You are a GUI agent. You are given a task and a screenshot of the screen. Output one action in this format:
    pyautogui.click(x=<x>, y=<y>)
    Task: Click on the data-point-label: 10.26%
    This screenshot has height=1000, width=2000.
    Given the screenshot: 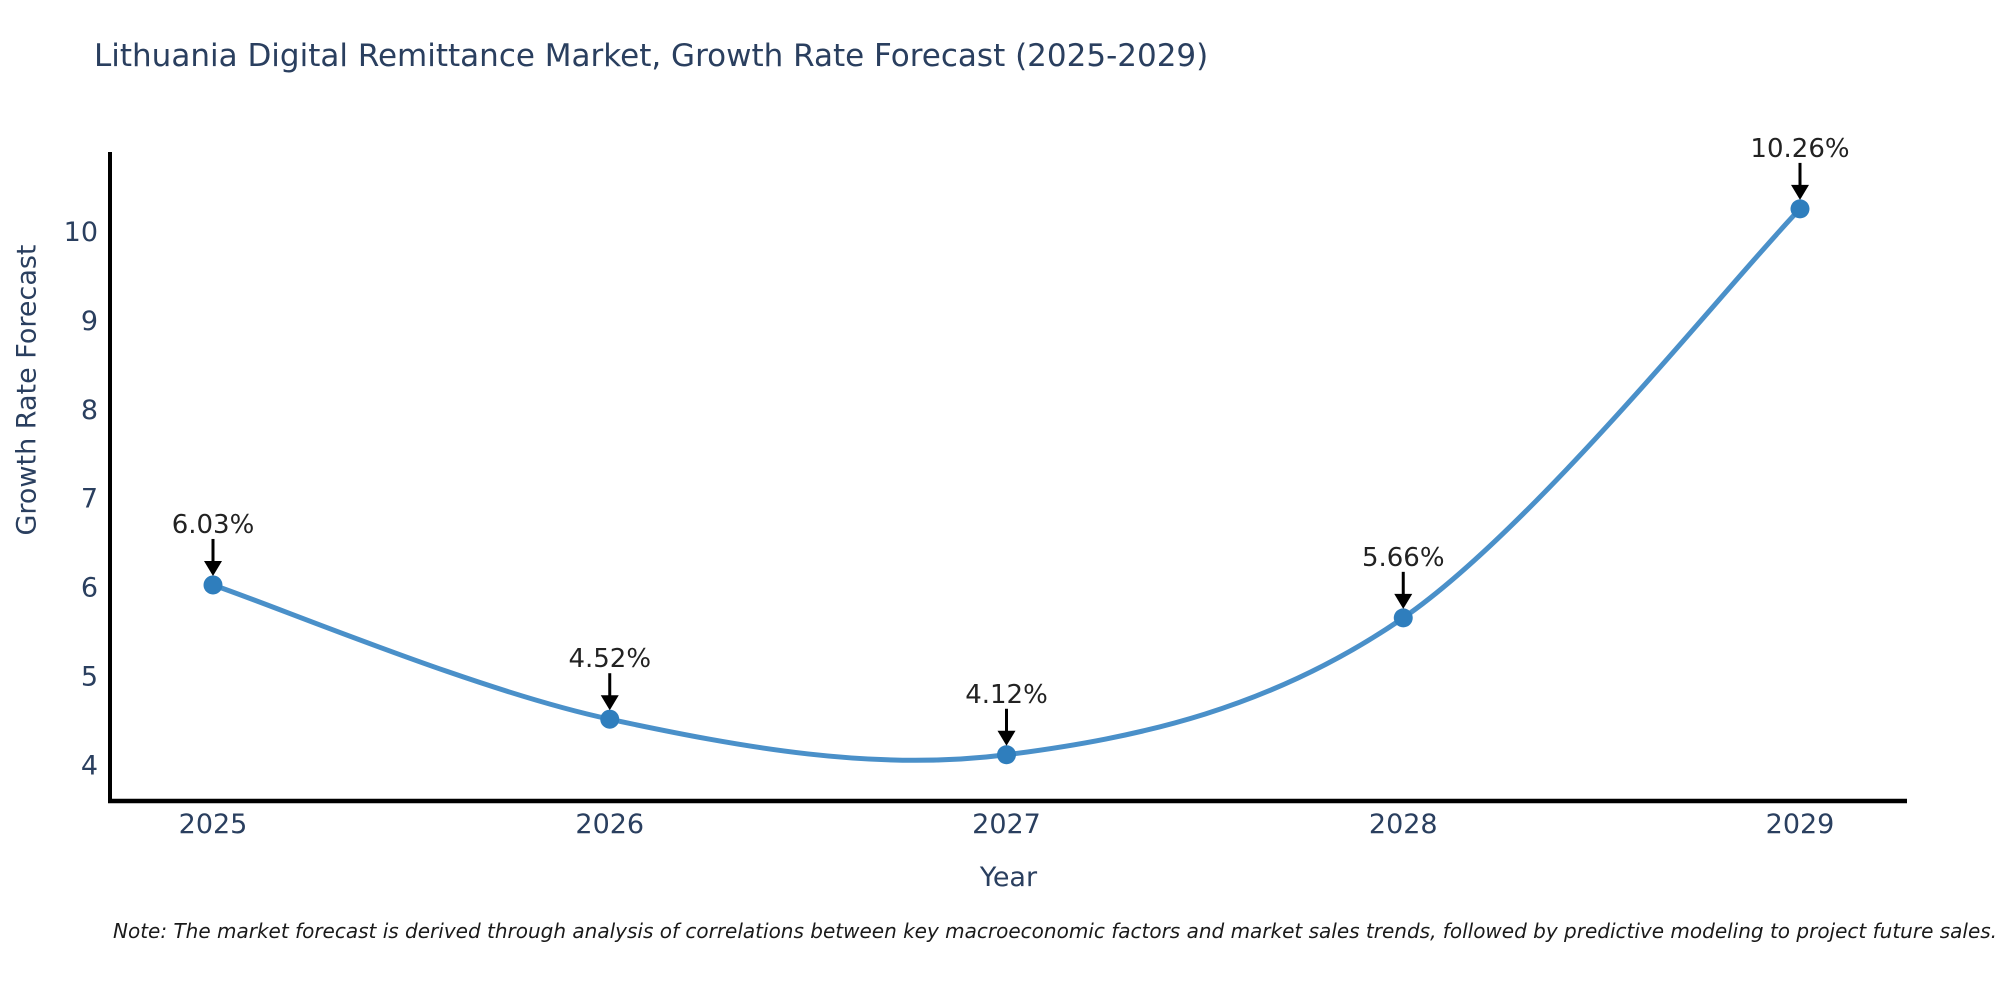 What is the action you would take?
    pyautogui.click(x=1799, y=149)
    